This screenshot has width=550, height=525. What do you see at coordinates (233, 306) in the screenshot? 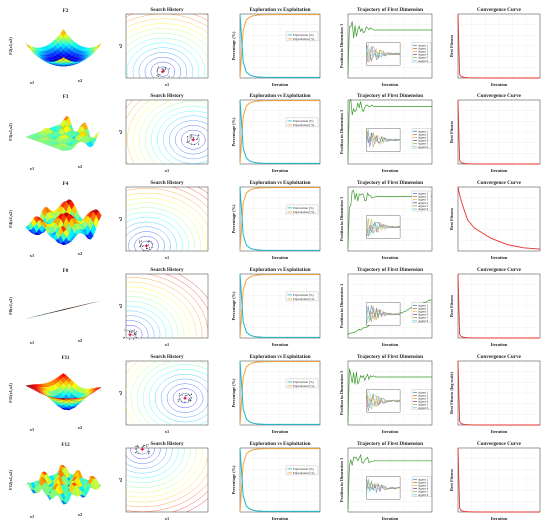
I see `exploration-ylabel: Percentage (%)` at bounding box center [233, 306].